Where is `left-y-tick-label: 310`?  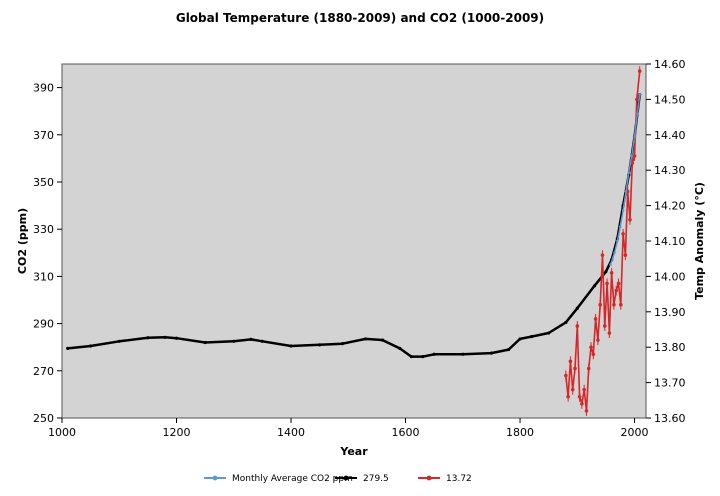 left-y-tick-label: 310 is located at coordinates (43, 276).